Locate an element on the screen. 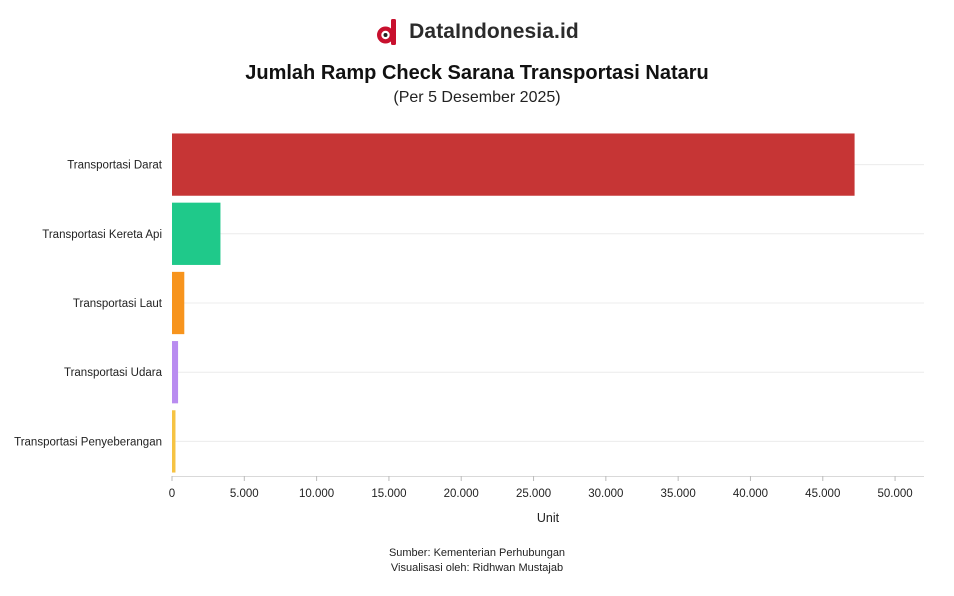 This screenshot has width=954, height=596. x-tick-label: 25.000 is located at coordinates (533, 494).